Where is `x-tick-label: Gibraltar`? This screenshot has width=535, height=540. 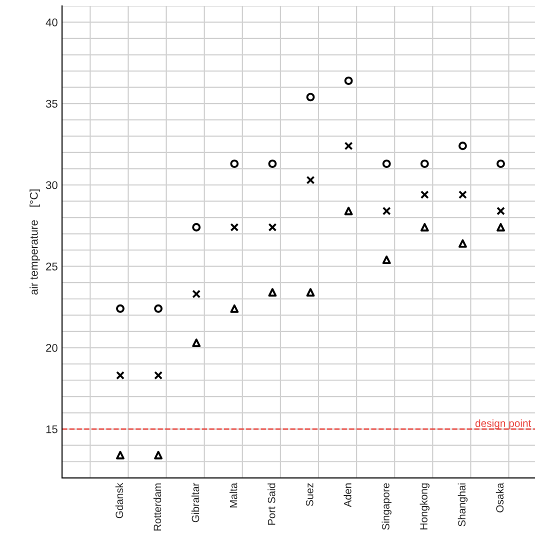
x-tick-label: Gibraltar is located at coordinates (196, 502).